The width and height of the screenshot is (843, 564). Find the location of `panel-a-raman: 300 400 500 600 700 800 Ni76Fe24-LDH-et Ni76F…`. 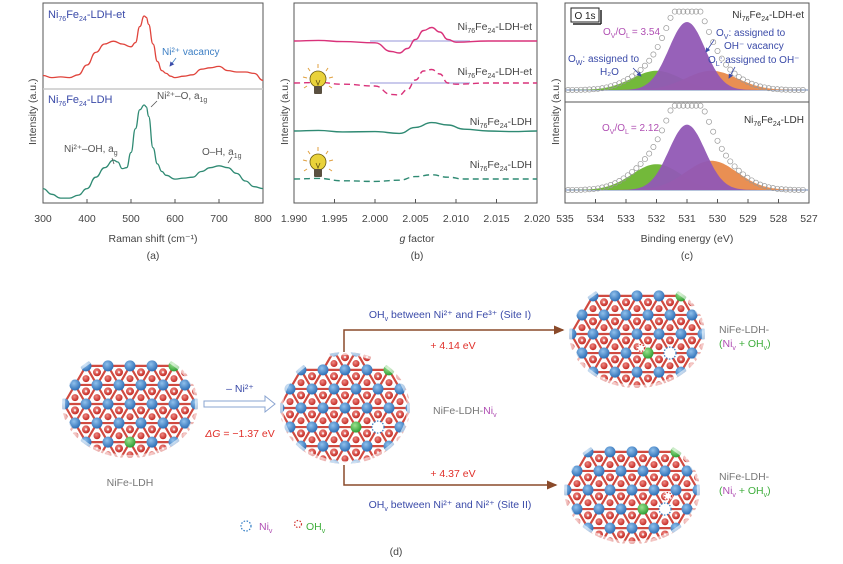

panel-a-raman: 300 400 500 600 700 800 Ni76Fe24-LDH-et Ni76F… is located at coordinates (149, 132).